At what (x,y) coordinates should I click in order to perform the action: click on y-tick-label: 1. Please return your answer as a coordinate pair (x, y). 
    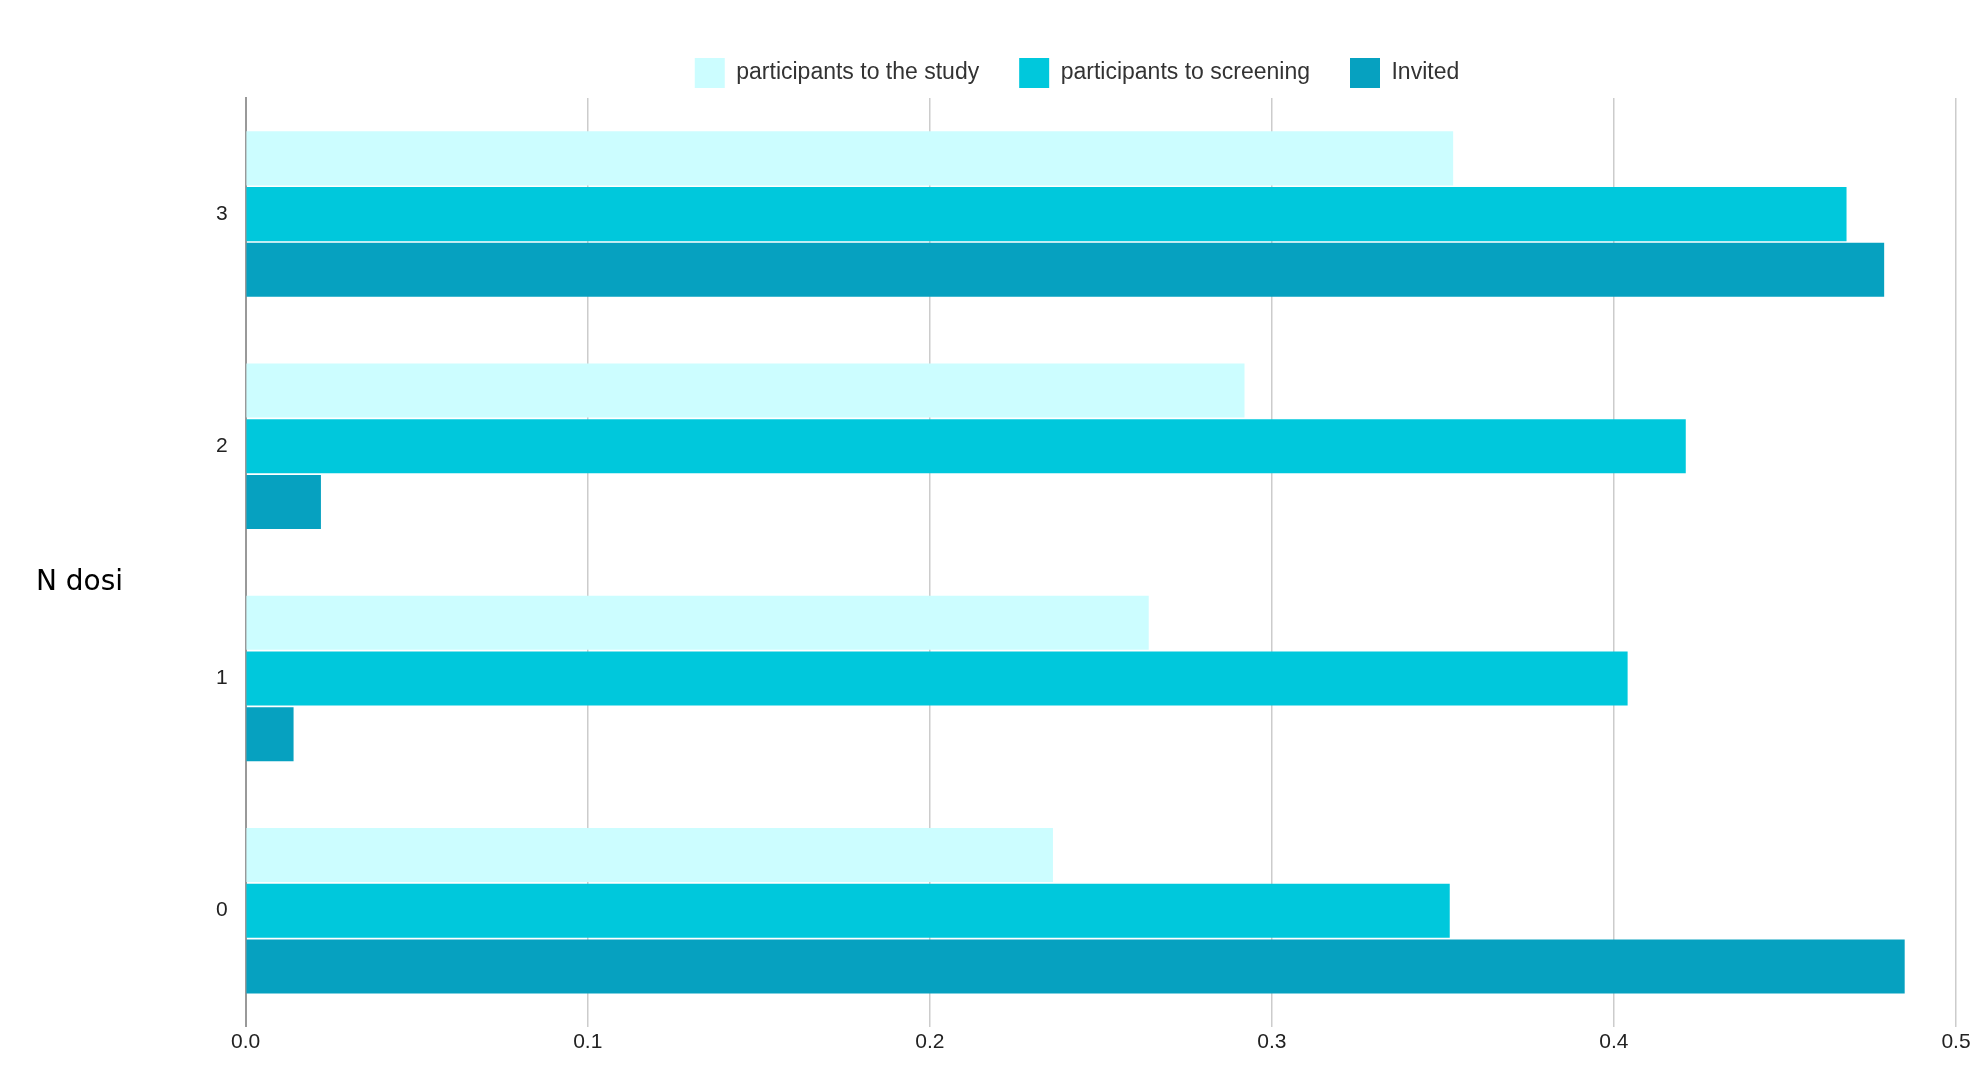
    Looking at the image, I should click on (221, 677).